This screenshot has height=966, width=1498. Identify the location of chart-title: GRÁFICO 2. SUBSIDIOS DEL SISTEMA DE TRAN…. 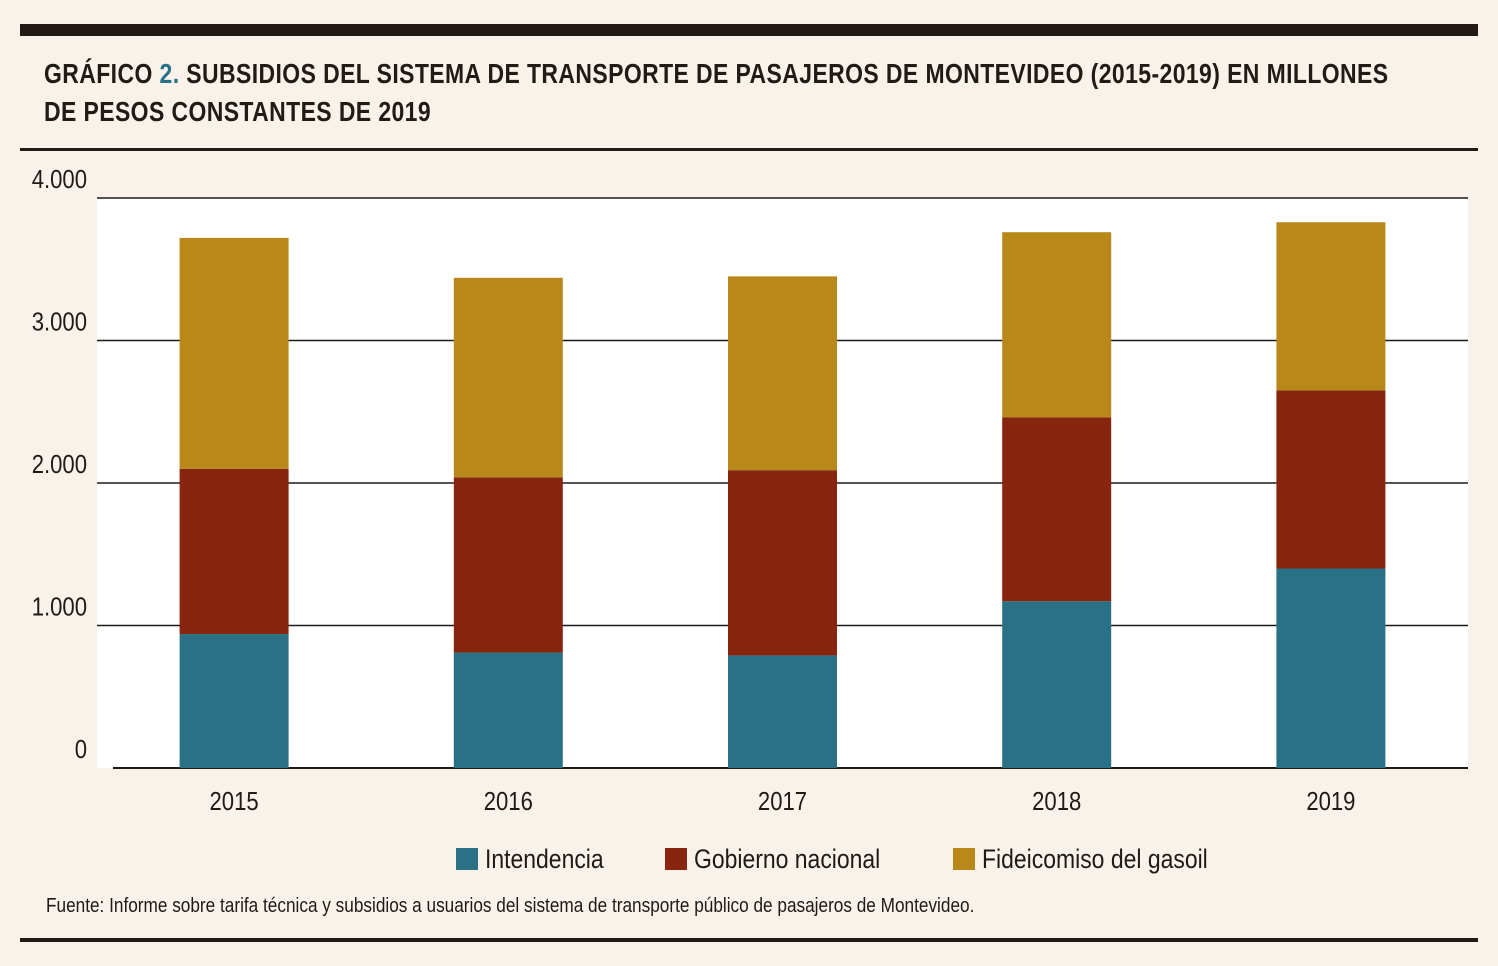
(716, 93).